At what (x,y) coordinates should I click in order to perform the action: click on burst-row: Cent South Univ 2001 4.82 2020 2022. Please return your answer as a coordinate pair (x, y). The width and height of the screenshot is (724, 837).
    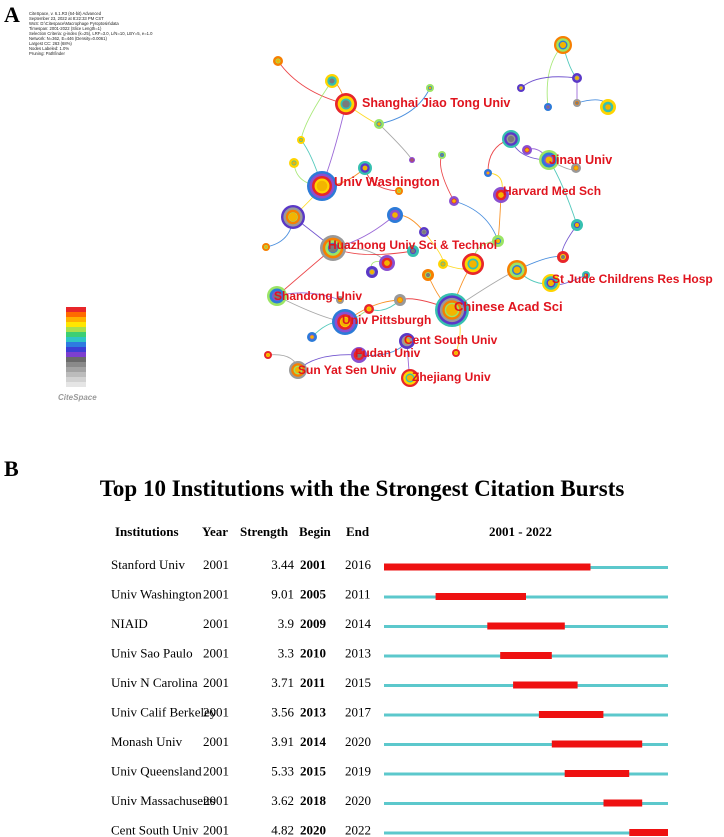
    Looking at the image, I should click on (389, 830).